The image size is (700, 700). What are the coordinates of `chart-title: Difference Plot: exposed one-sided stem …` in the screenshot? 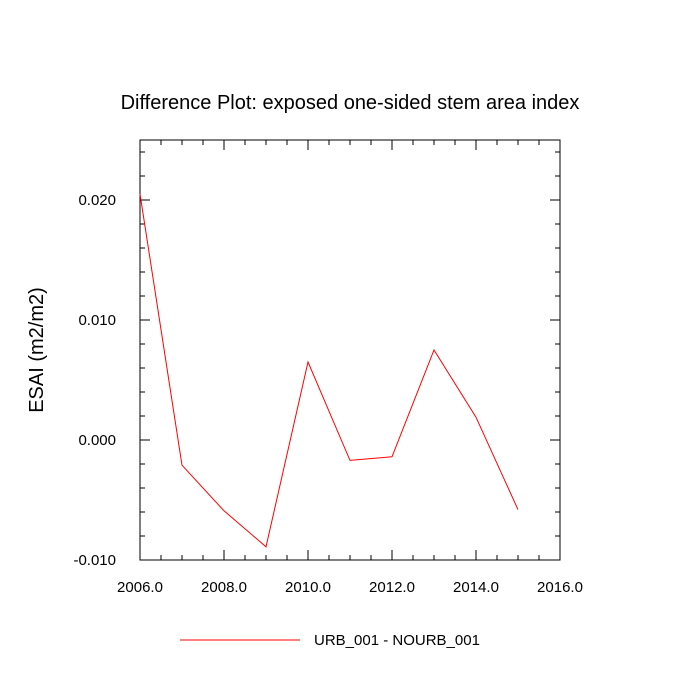 It's located at (350, 103).